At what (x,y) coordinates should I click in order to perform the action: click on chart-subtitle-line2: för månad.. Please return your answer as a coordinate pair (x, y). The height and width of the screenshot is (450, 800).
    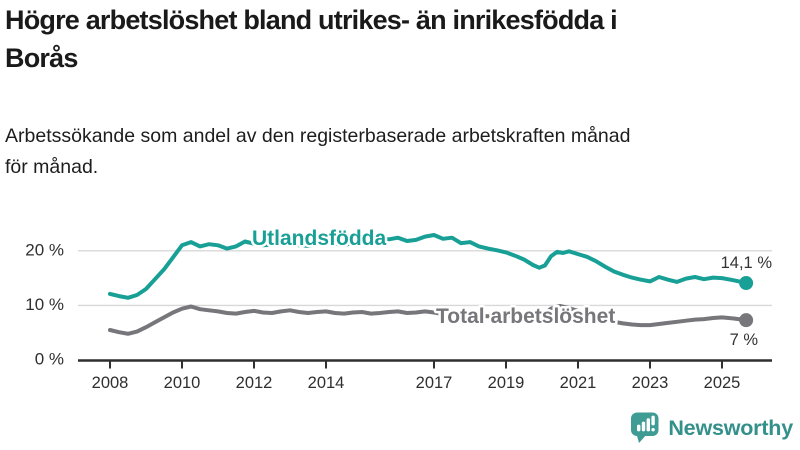
    Looking at the image, I should click on (52, 167).